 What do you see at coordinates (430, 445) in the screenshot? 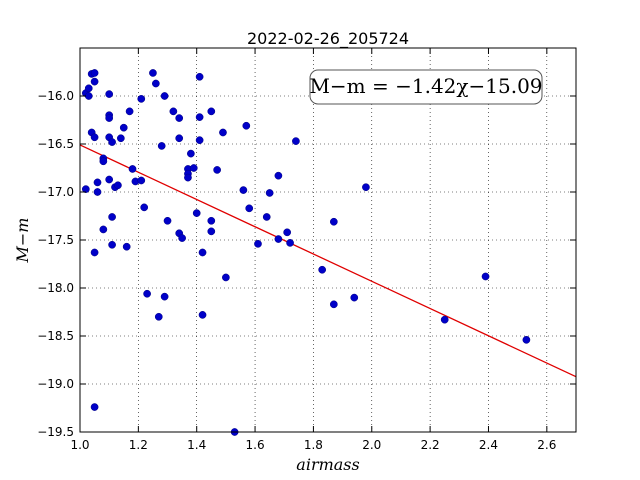
I see `x-tick-label: 2.2` at bounding box center [430, 445].